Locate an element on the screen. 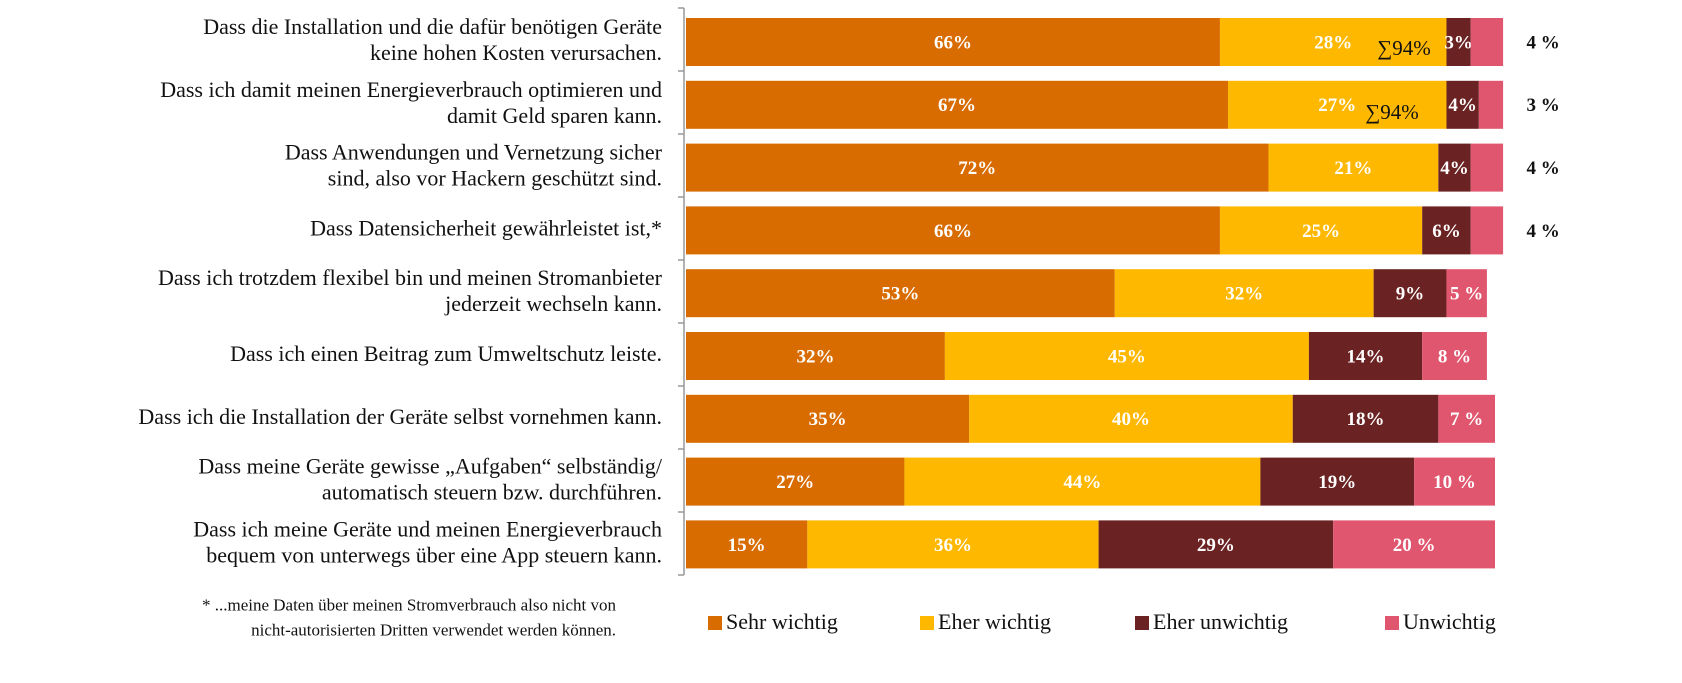 The height and width of the screenshot is (683, 1682). value-label: 14% is located at coordinates (1366, 356).